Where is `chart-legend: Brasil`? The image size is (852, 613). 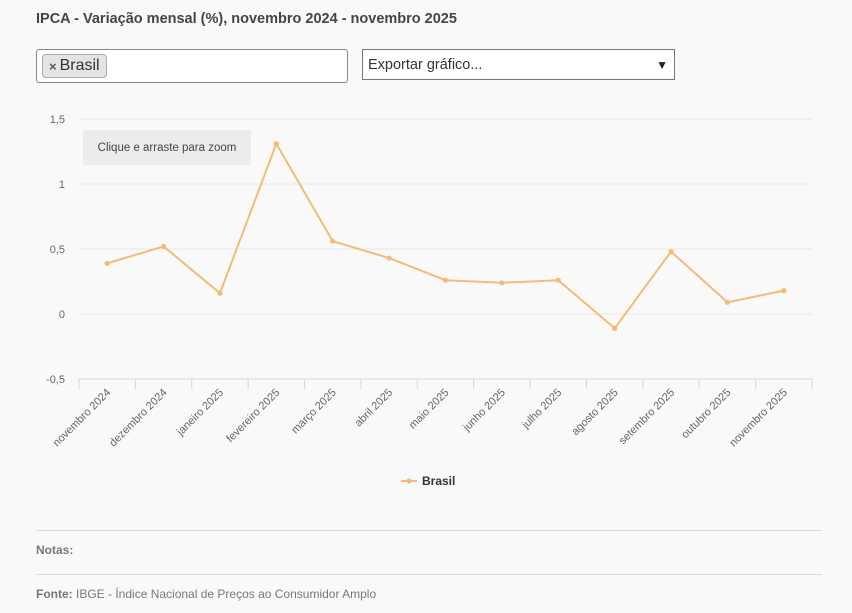
chart-legend: Brasil is located at coordinates (428, 481).